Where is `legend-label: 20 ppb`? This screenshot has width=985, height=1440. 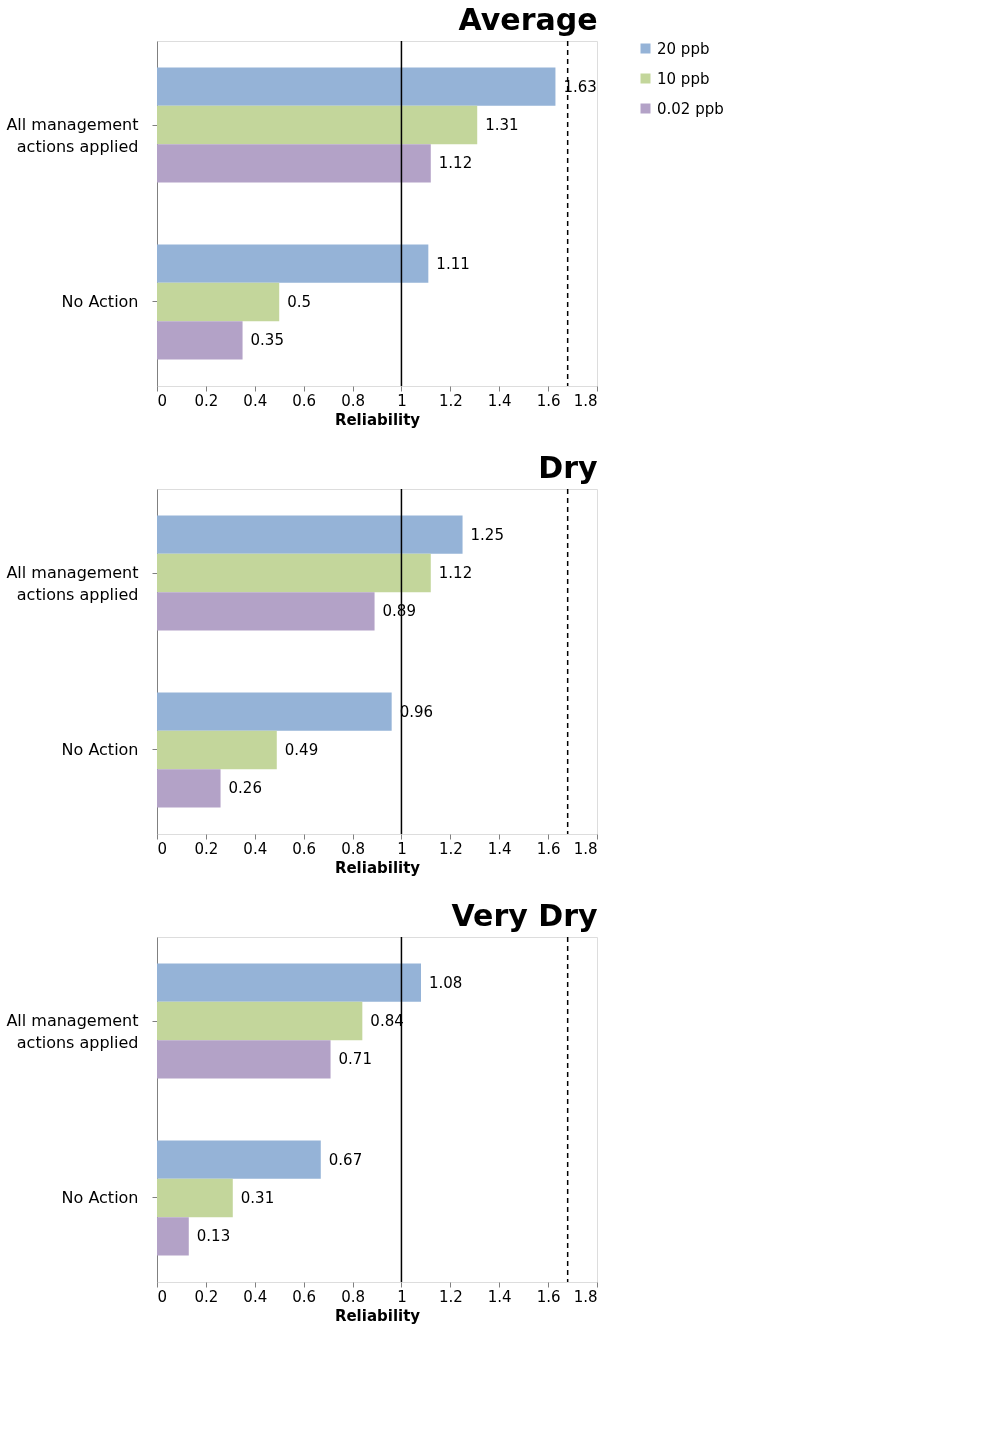 legend-label: 20 ppb is located at coordinates (683, 48).